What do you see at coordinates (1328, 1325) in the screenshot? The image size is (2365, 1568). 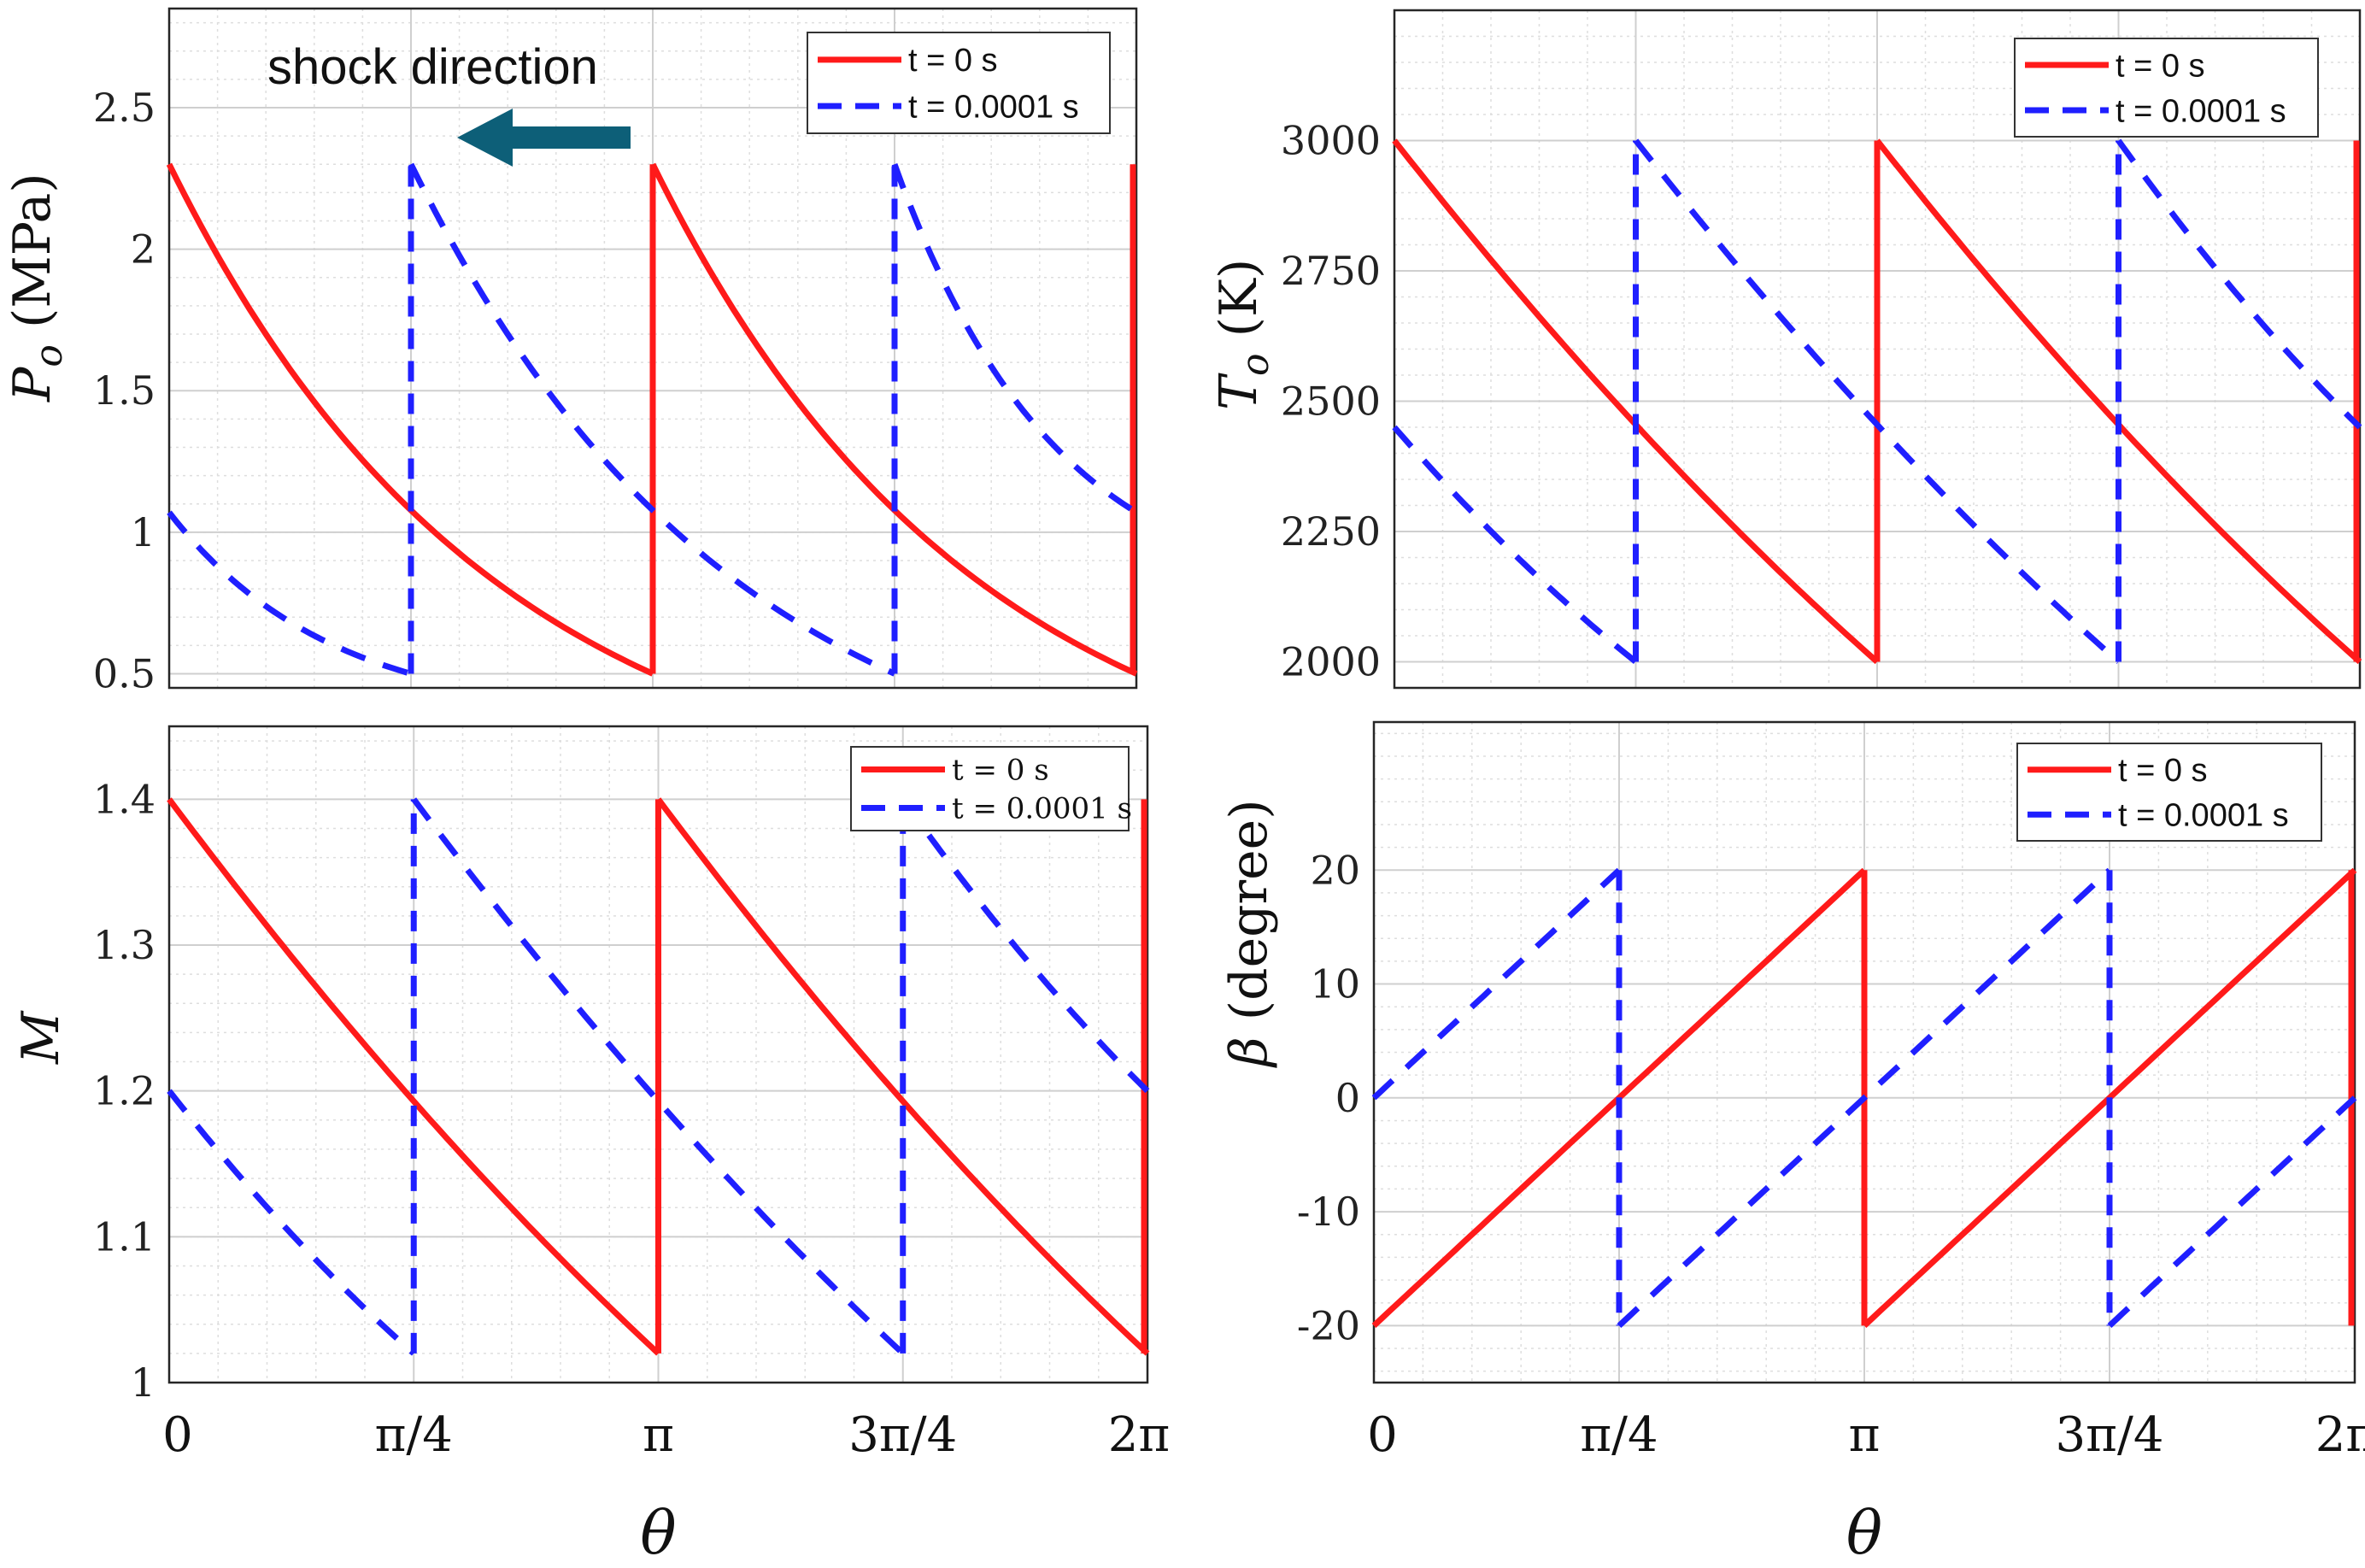 I see `y-tick-label: -20` at bounding box center [1328, 1325].